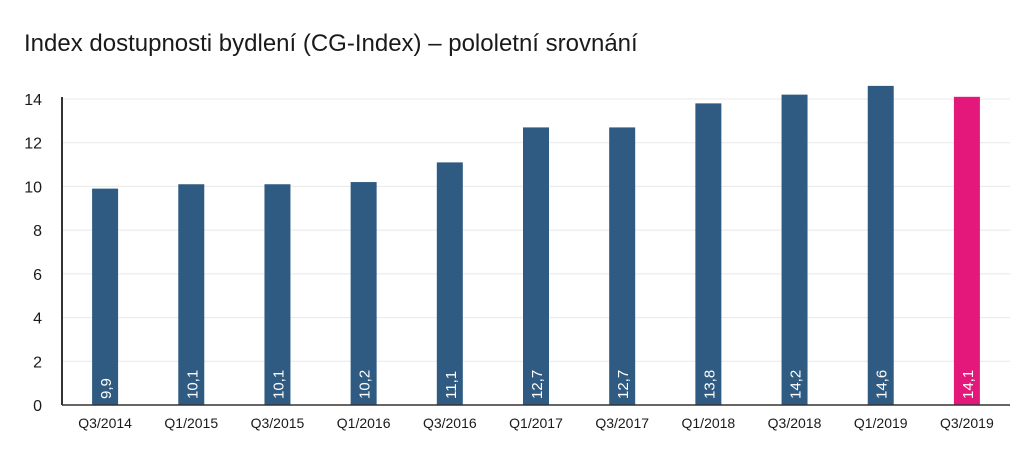 The width and height of the screenshot is (1024, 463). What do you see at coordinates (33, 144) in the screenshot?
I see `y-tick-label: 12` at bounding box center [33, 144].